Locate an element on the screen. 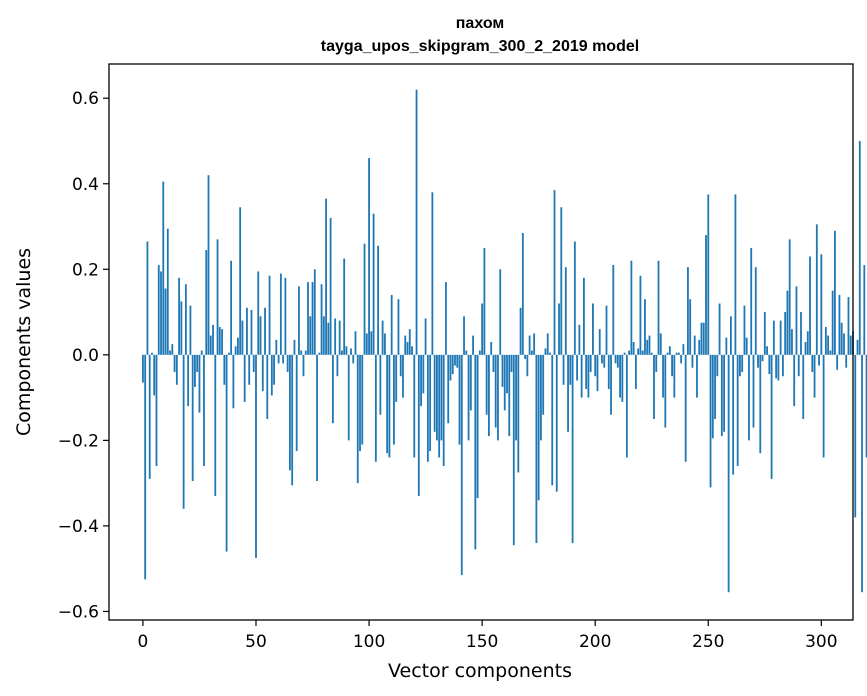  y-tick-label: 0.4 is located at coordinates (85, 185).